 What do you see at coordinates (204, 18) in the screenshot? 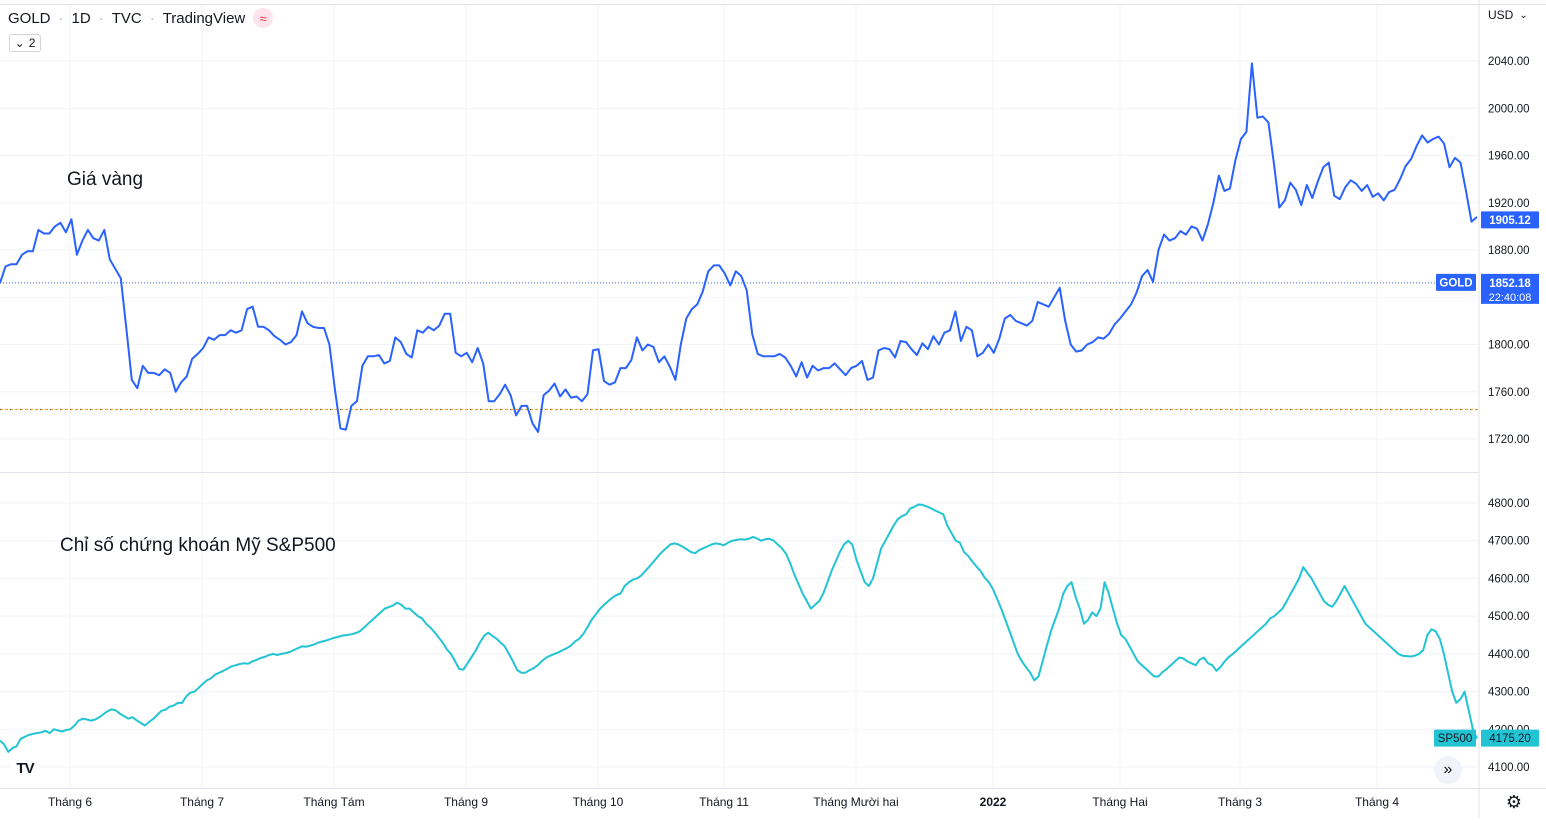
I see `source-label: TradingView` at bounding box center [204, 18].